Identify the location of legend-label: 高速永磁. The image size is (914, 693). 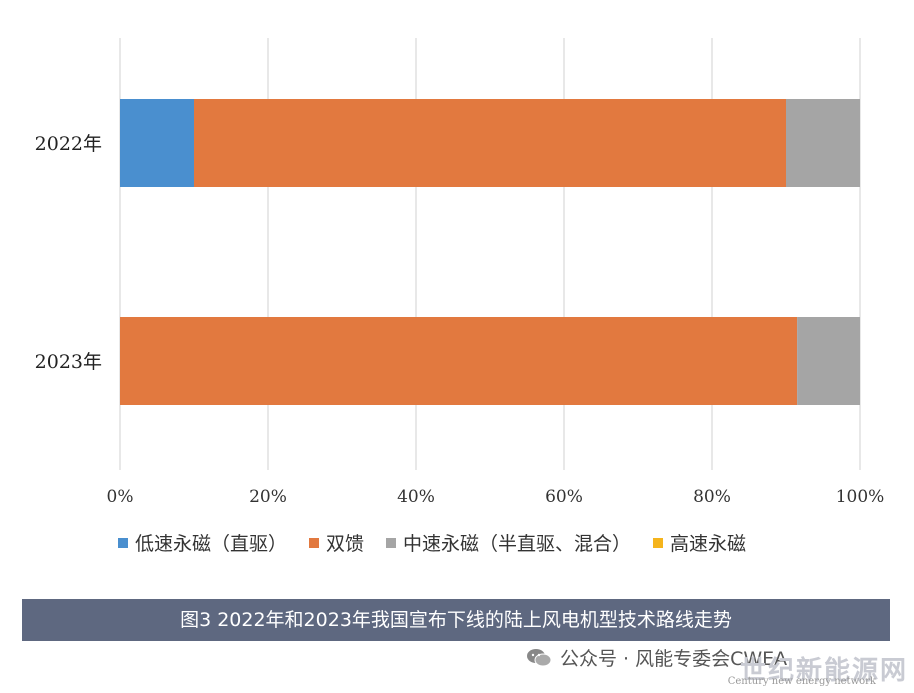
(708, 544).